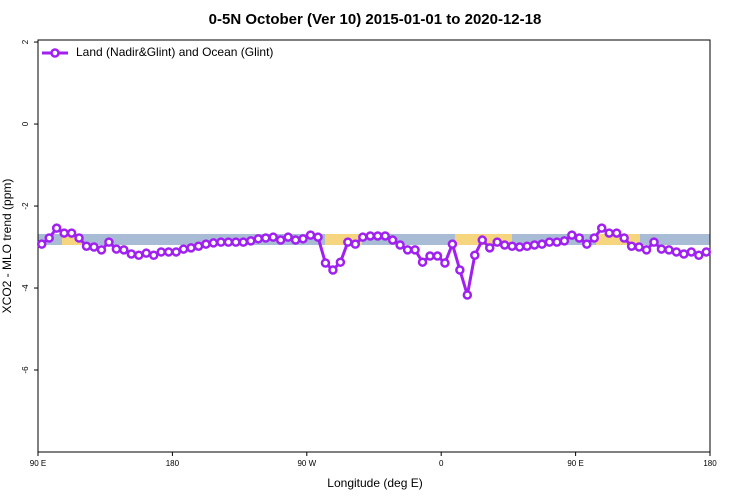 Image resolution: width=750 pixels, height=500 pixels. Describe the element at coordinates (174, 52) in the screenshot. I see `legend-label: Land (Nadir&Glint) and Ocean (Glint)` at that location.